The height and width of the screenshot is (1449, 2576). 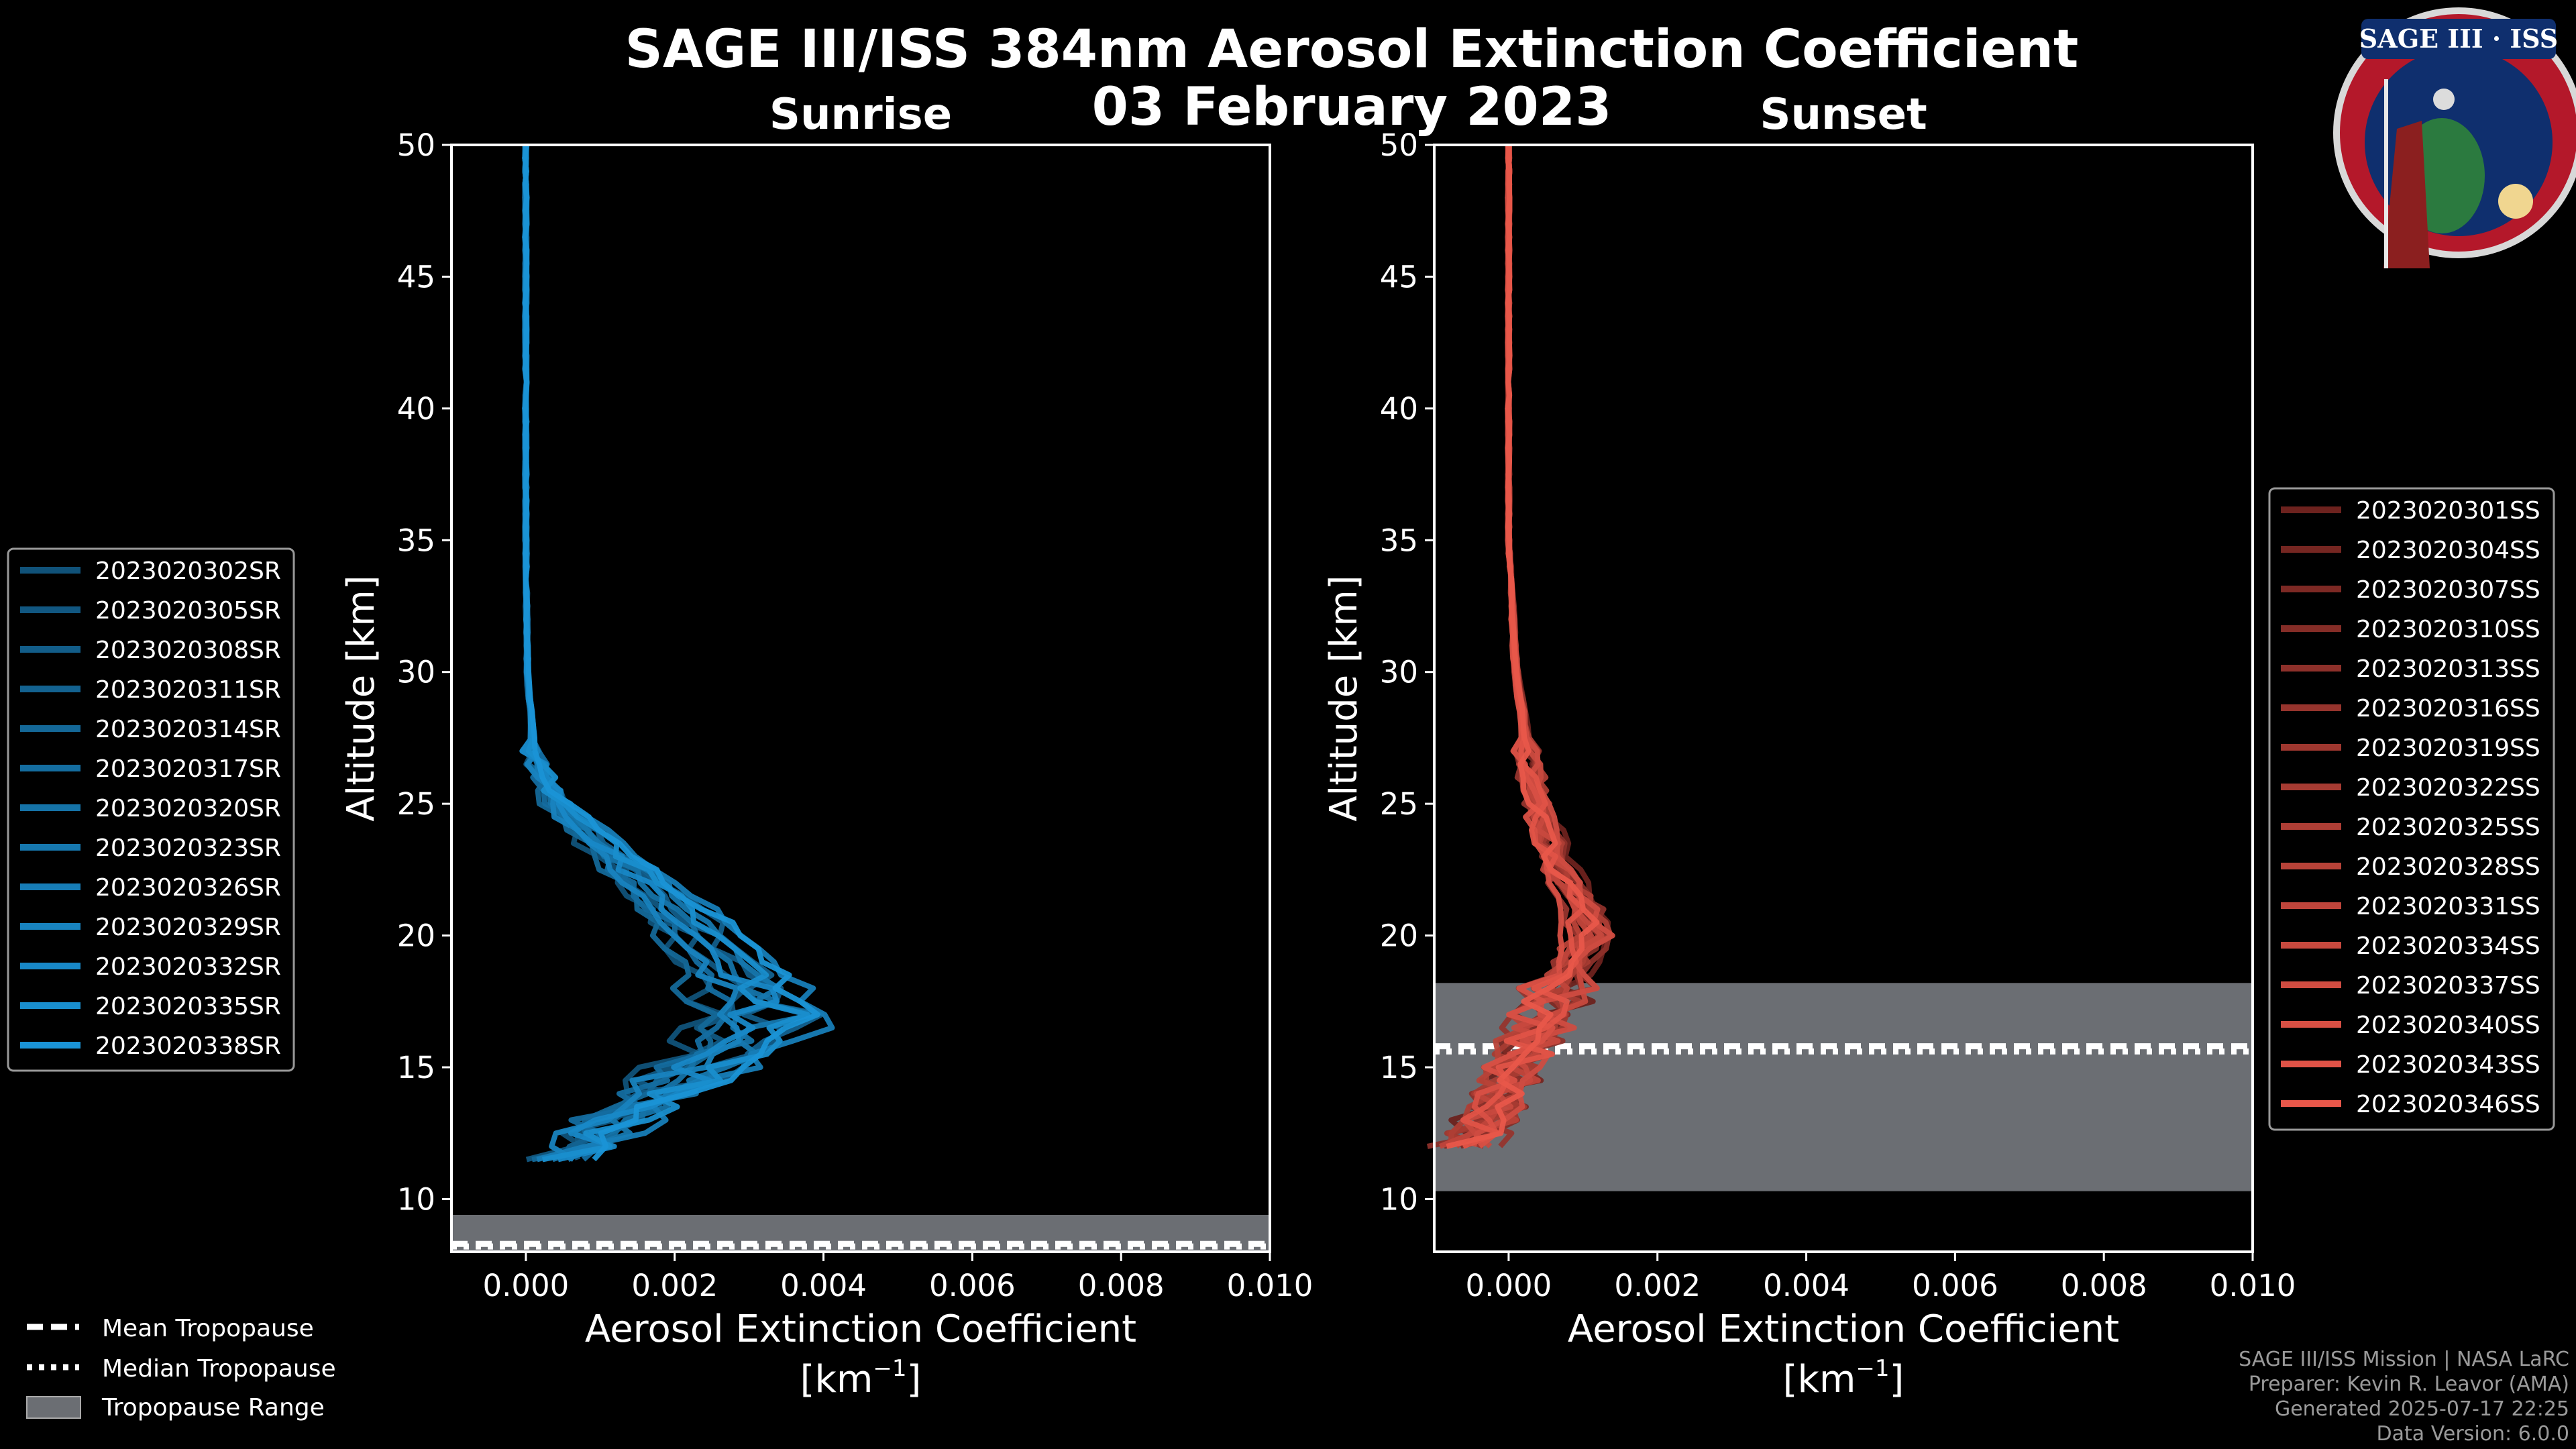 What do you see at coordinates (1872, 1368) in the screenshot?
I see `sunset-unit-exponent: −1` at bounding box center [1872, 1368].